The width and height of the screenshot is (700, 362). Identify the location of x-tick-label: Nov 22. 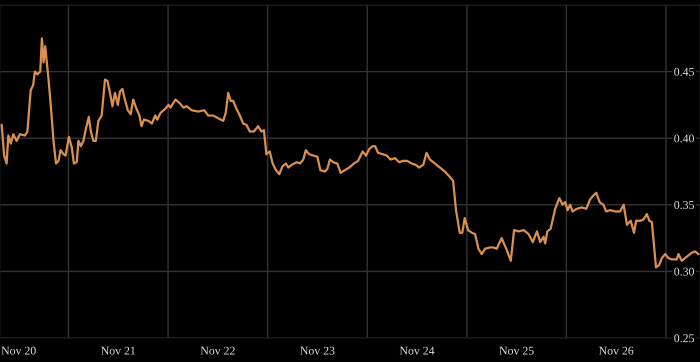
(217, 350).